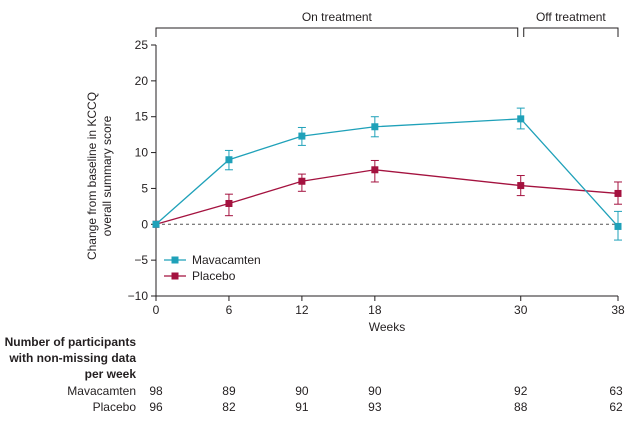 The width and height of the screenshot is (633, 427). What do you see at coordinates (571, 17) in the screenshot?
I see `period-label-1: Off treatment` at bounding box center [571, 17].